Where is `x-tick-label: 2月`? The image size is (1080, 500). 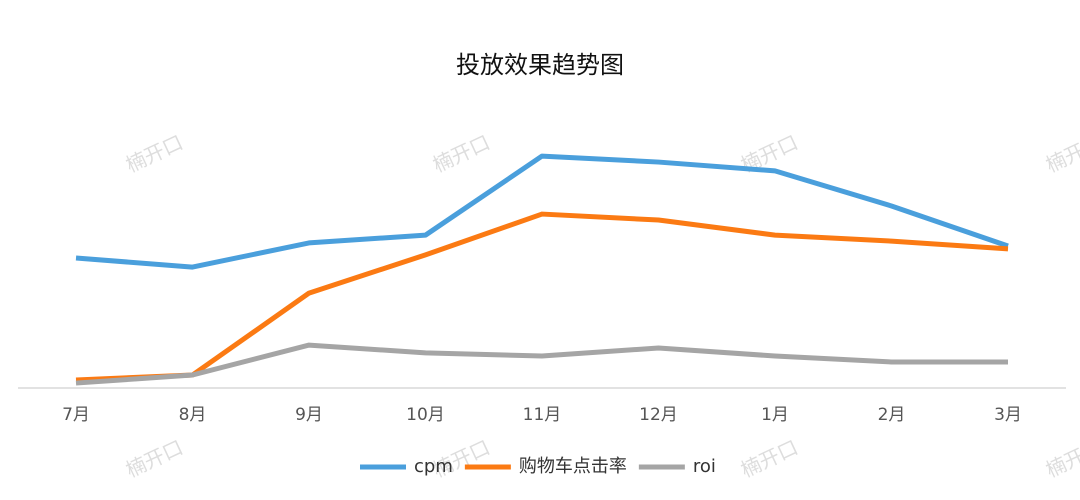 x-tick-label: 2月 is located at coordinates (892, 415).